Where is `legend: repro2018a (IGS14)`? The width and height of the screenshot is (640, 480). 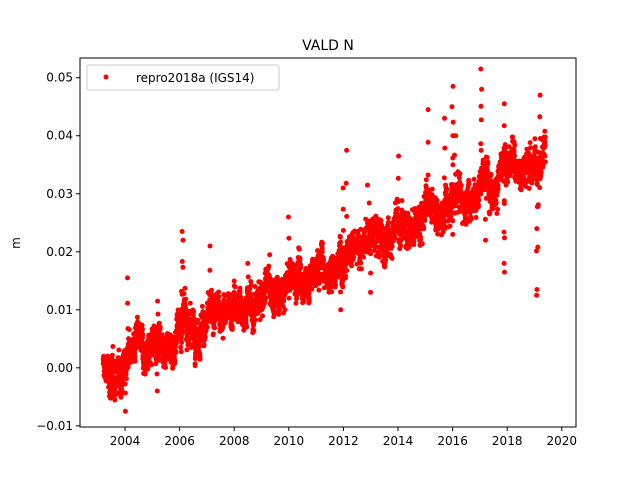
legend: repro2018a (IGS14) is located at coordinates (183, 77).